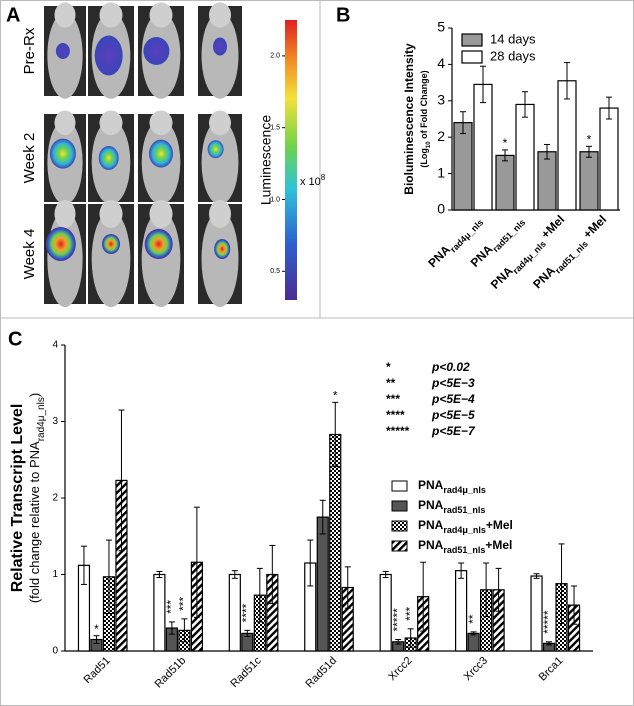 The height and width of the screenshot is (706, 634). I want to click on x-tick-label: Rad51c, so click(246, 672).